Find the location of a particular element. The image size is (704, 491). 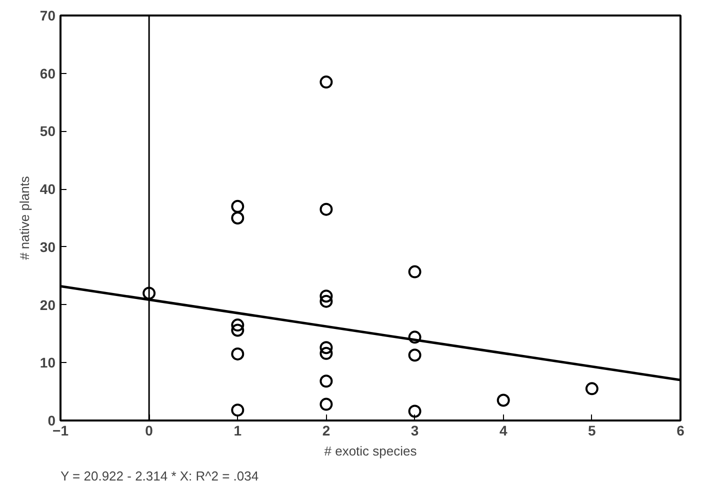

x-tick-label: 0 is located at coordinates (149, 430).